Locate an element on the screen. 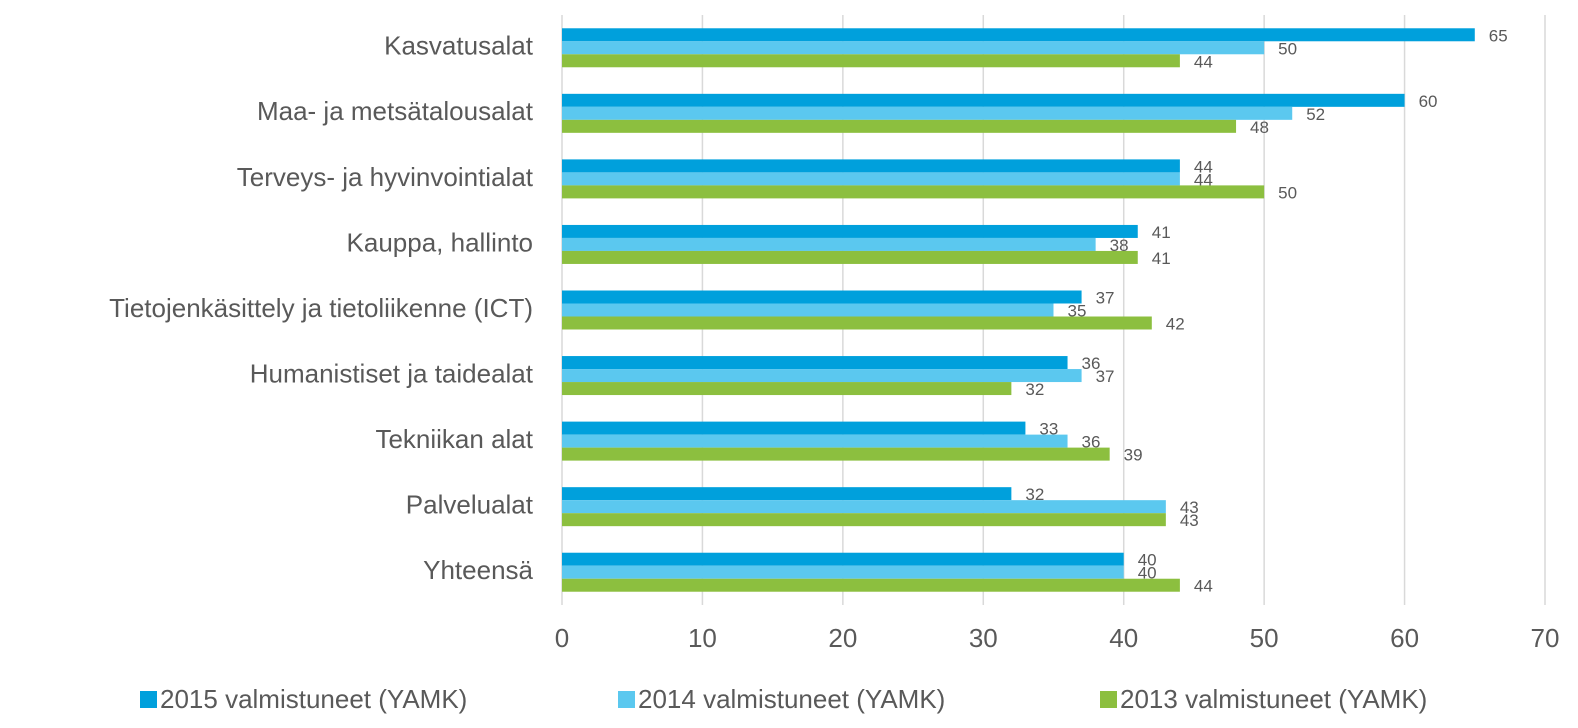 The width and height of the screenshot is (1578, 728). y-tick-label: Yhteensä is located at coordinates (478, 570).